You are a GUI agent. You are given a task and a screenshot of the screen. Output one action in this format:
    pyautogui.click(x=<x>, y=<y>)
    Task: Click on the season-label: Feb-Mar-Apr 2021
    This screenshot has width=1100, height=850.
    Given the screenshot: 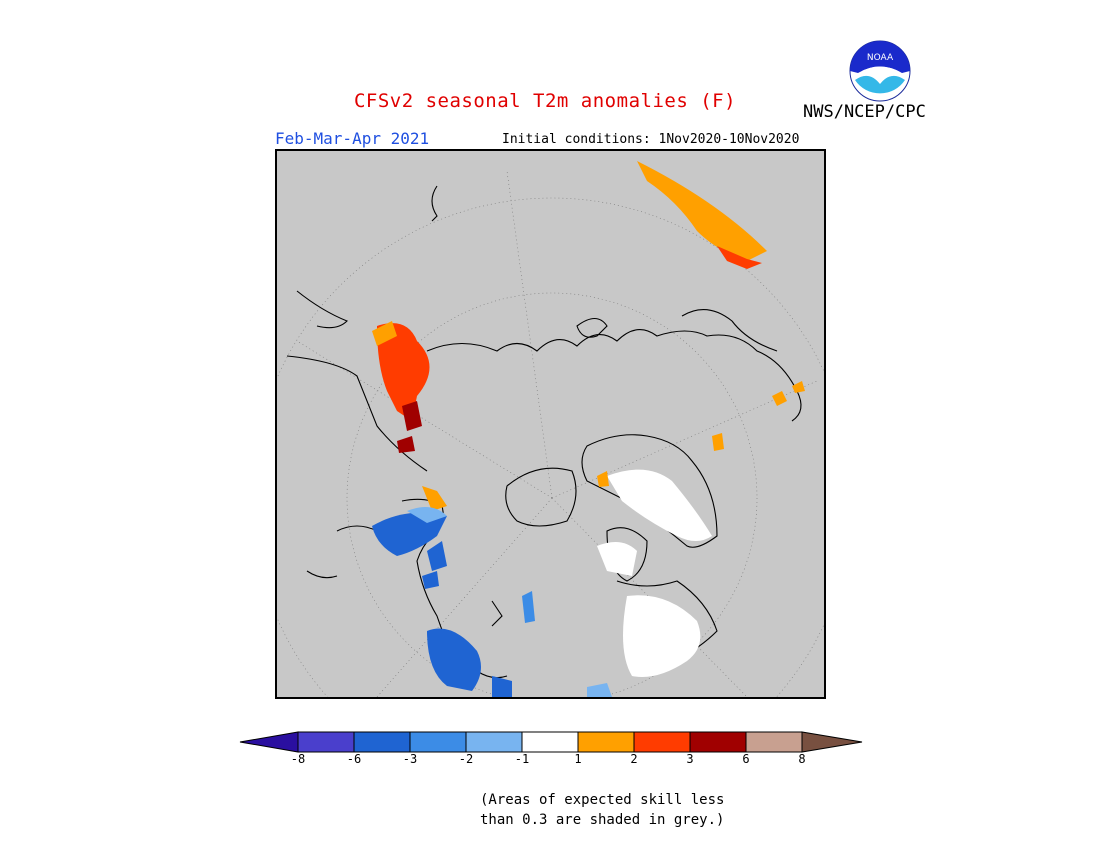 What is the action you would take?
    pyautogui.click(x=352, y=138)
    